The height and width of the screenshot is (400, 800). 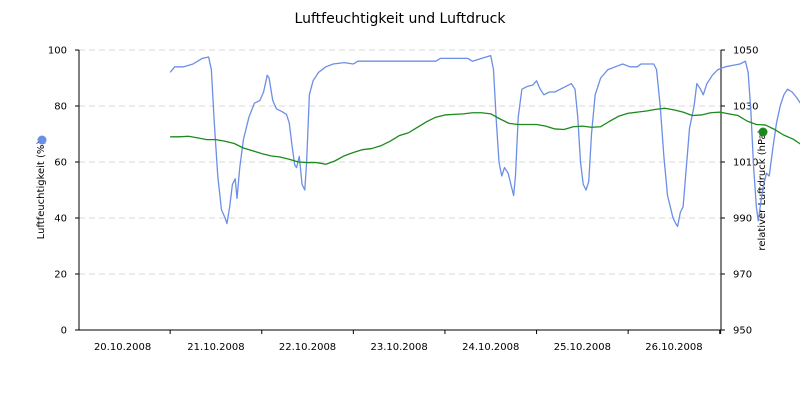 I want to click on chart-title: Luftfeuchtigkeit und Luftdruck, so click(x=401, y=19).